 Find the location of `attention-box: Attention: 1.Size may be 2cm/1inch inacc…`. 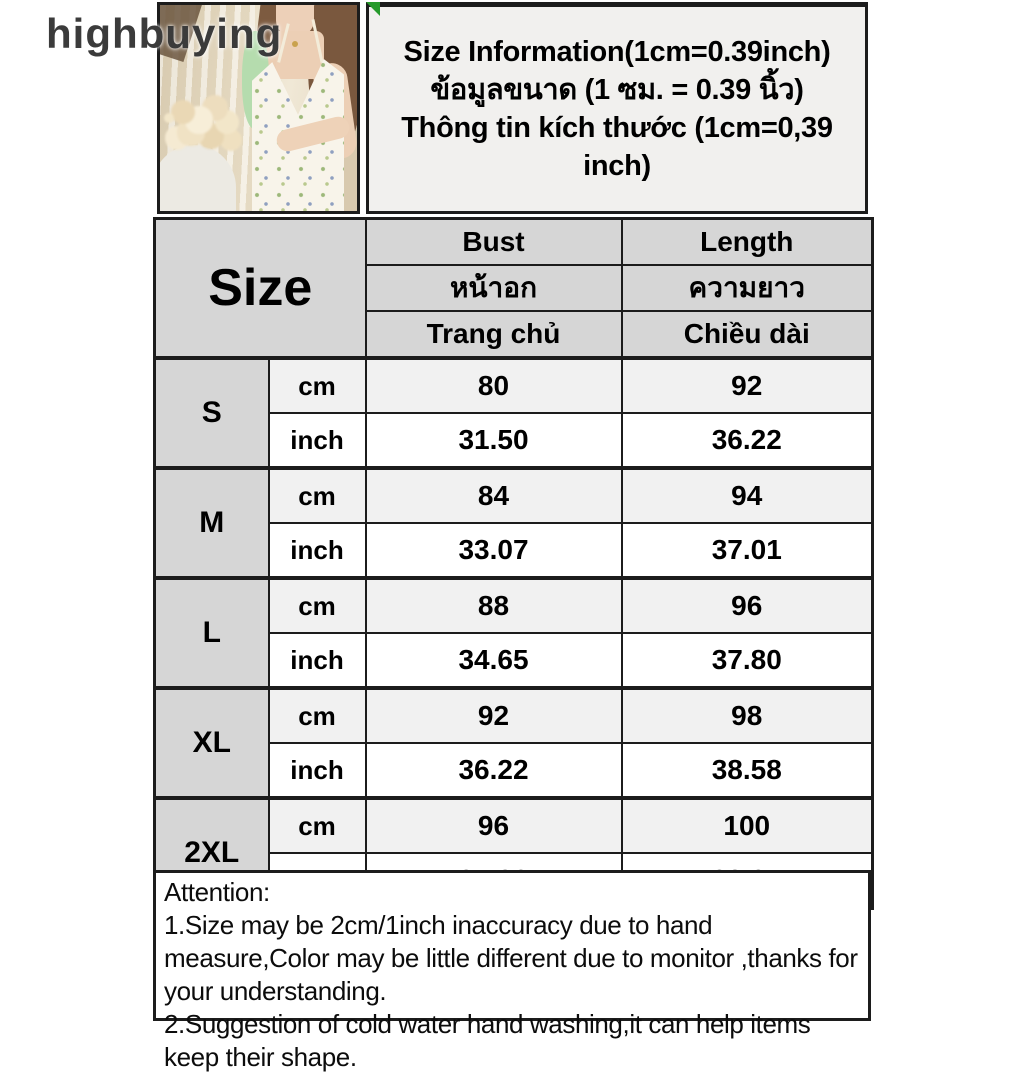

attention-box: Attention: 1.Size may be 2cm/1inch inacc… is located at coordinates (512, 971).